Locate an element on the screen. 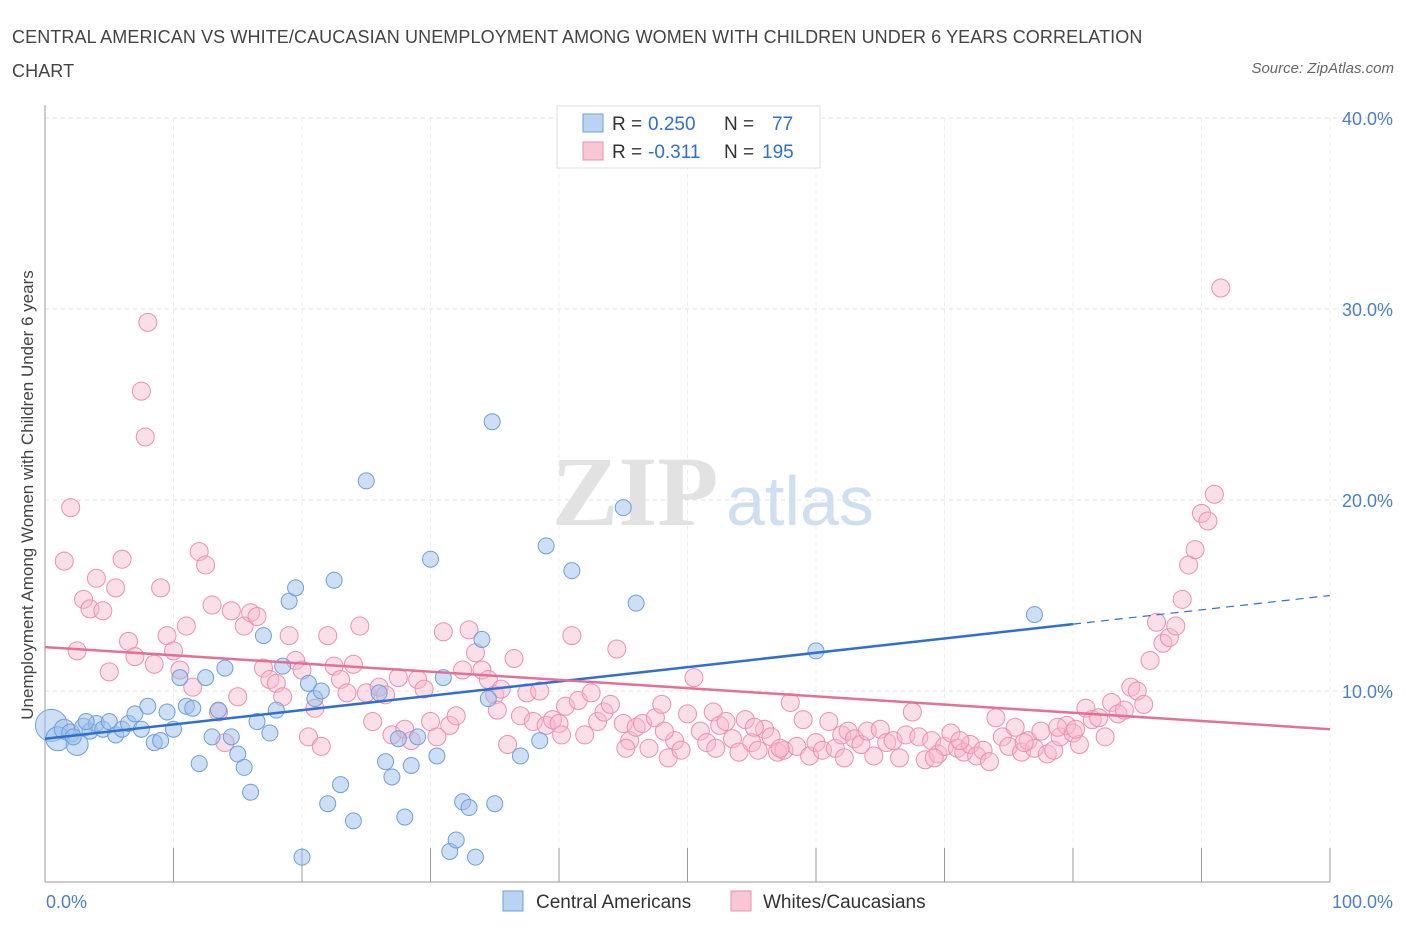 This screenshot has width=1406, height=930. bottom-legend-central: Central Americans is located at coordinates (613, 902).